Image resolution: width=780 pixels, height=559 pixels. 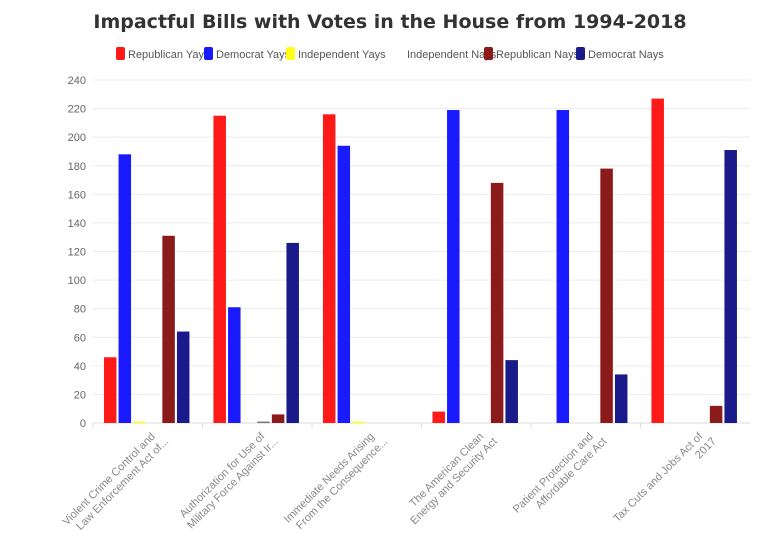 What do you see at coordinates (169, 55) in the screenshot?
I see `legend-label: Republican Yays` at bounding box center [169, 55].